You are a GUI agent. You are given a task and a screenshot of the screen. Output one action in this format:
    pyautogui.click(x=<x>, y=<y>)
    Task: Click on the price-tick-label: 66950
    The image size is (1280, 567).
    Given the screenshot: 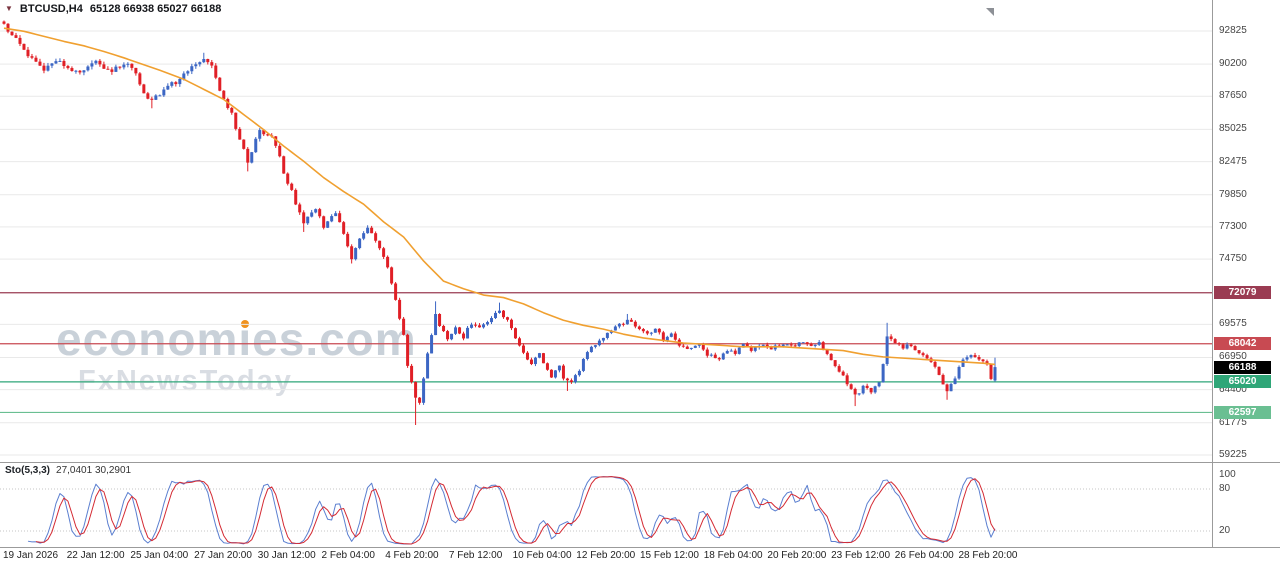 What is the action you would take?
    pyautogui.click(x=1233, y=357)
    